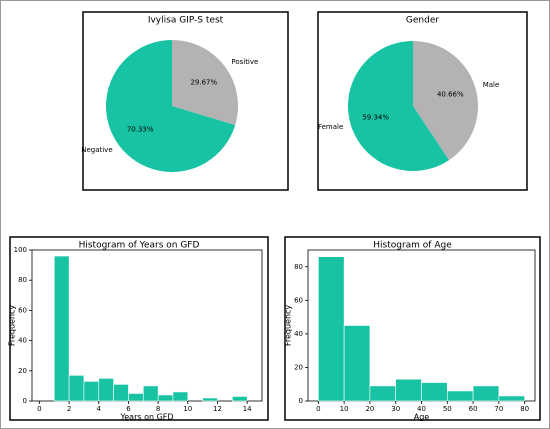  Describe the element at coordinates (395, 409) in the screenshot. I see `x-tick-label: 30` at that location.